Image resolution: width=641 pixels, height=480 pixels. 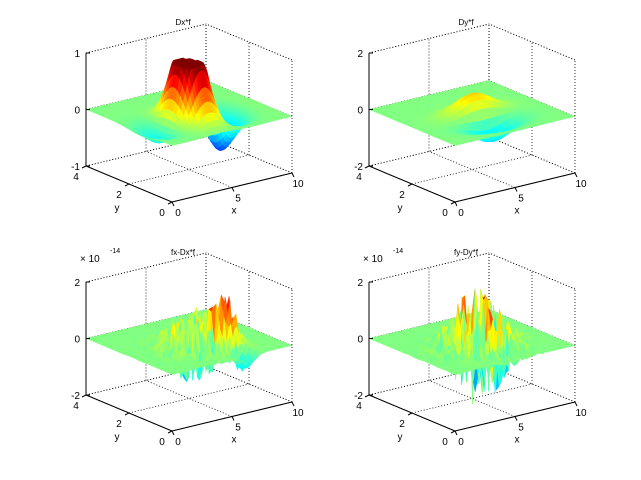 I want to click on z-tick-label: 1, so click(x=77, y=54).